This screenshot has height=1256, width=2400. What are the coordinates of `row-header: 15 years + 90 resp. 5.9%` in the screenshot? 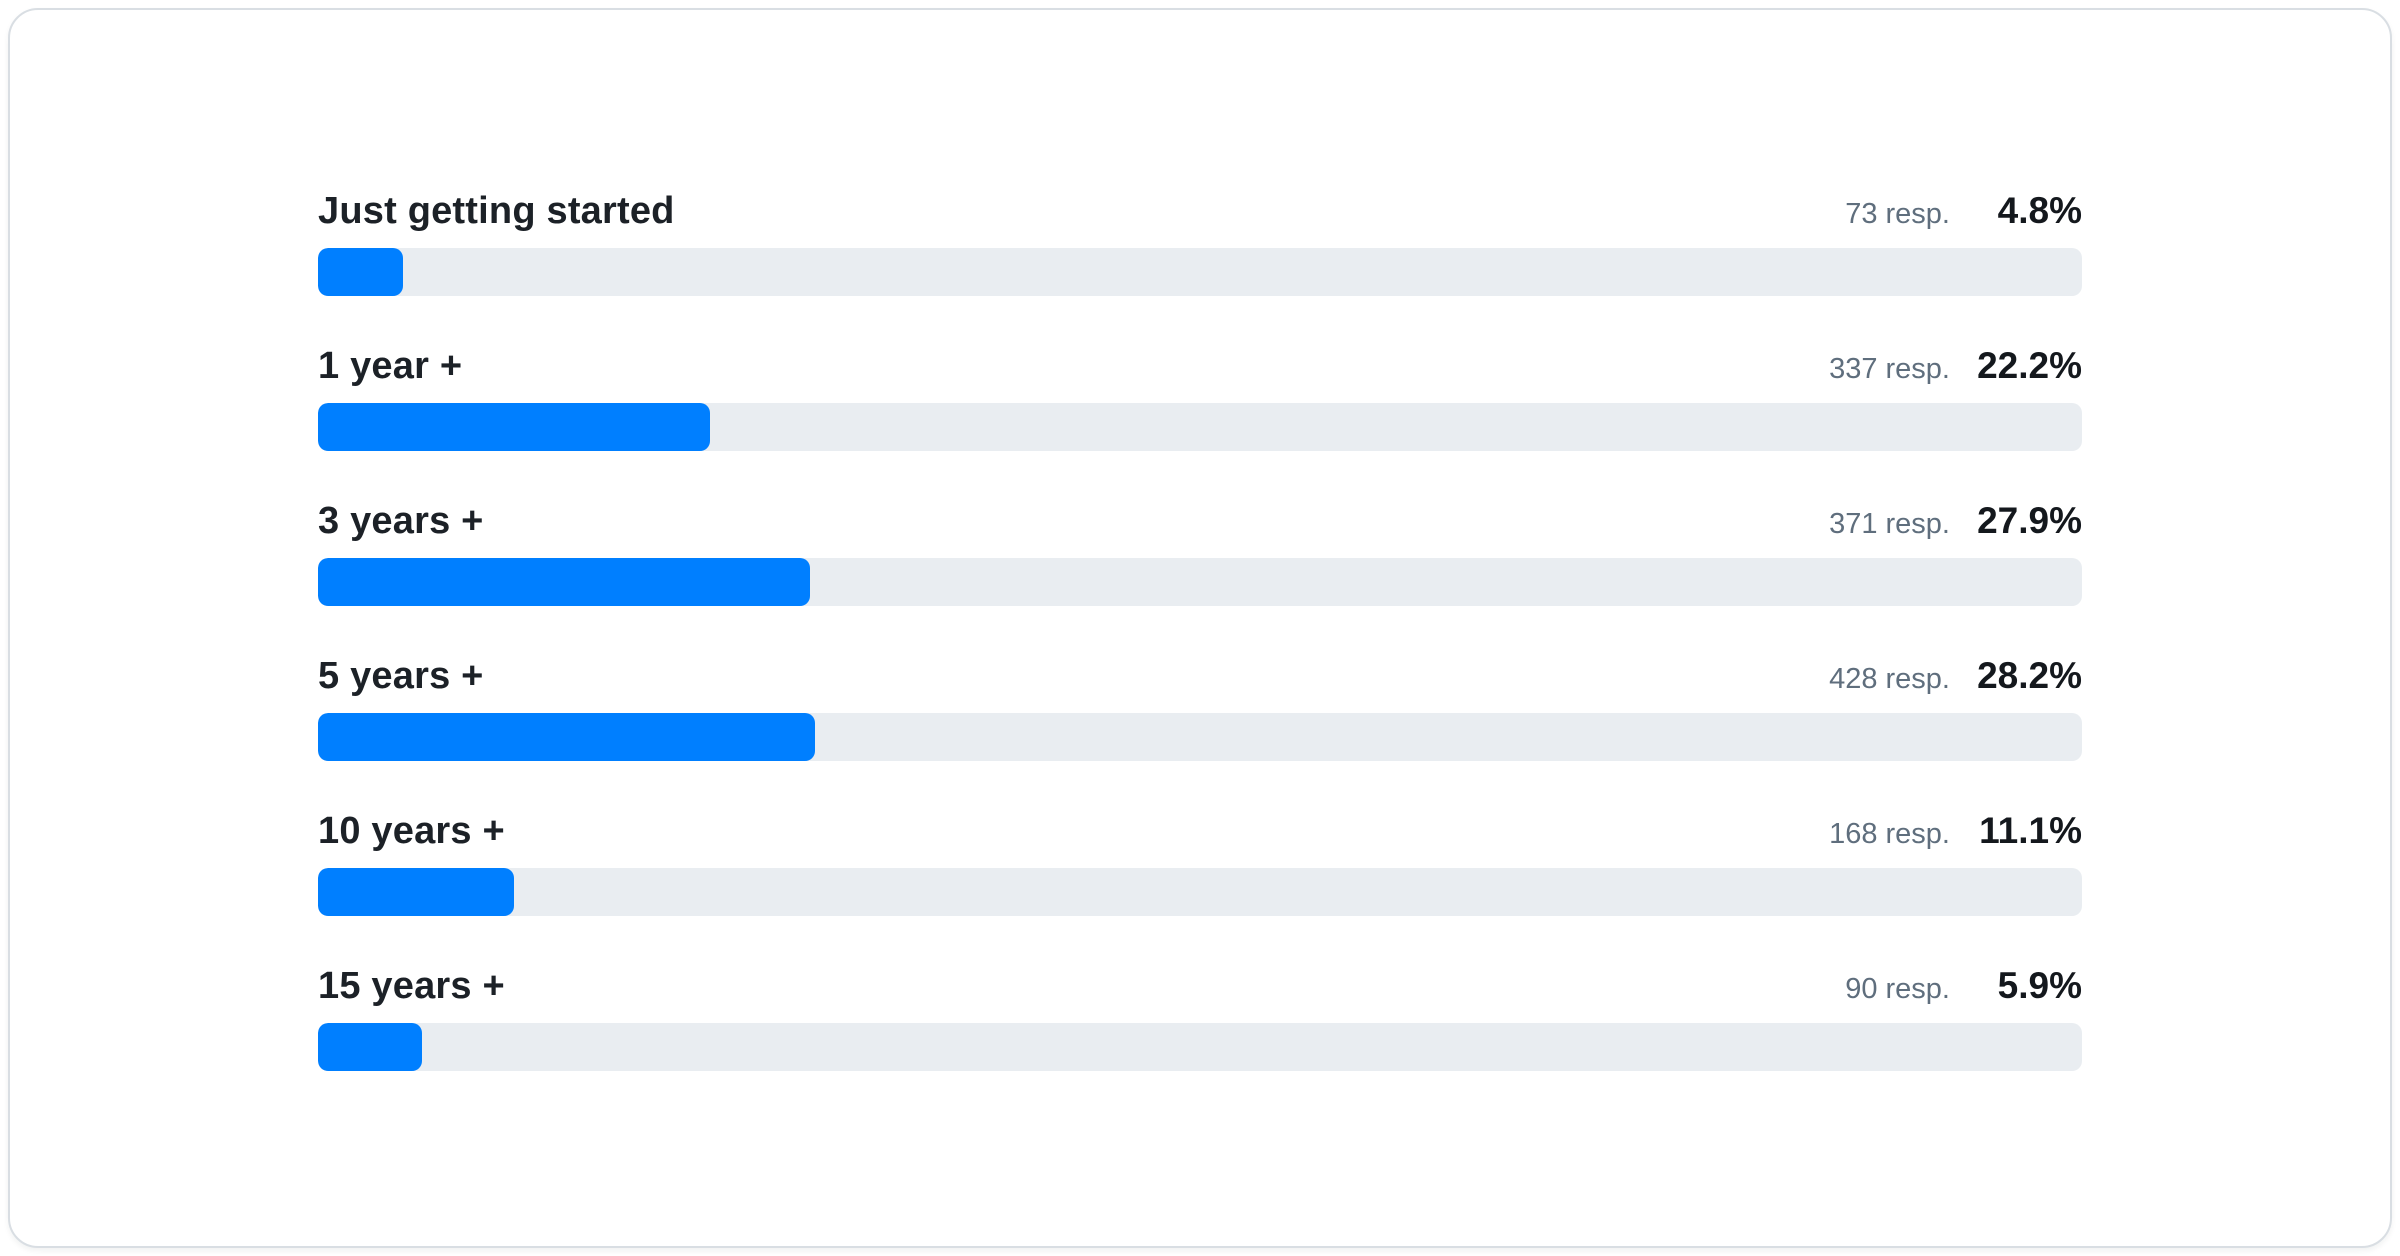 It's located at (1200, 988).